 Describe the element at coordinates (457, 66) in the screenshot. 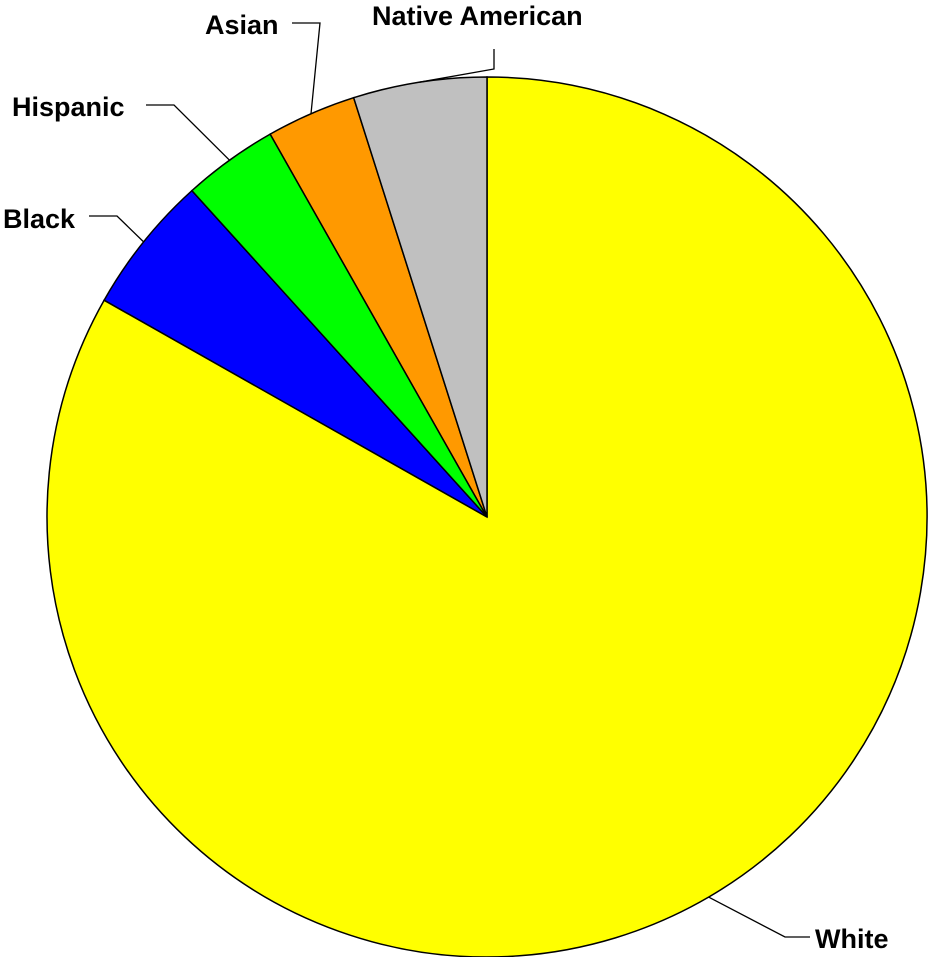

I see `leader-line-native-american` at that location.